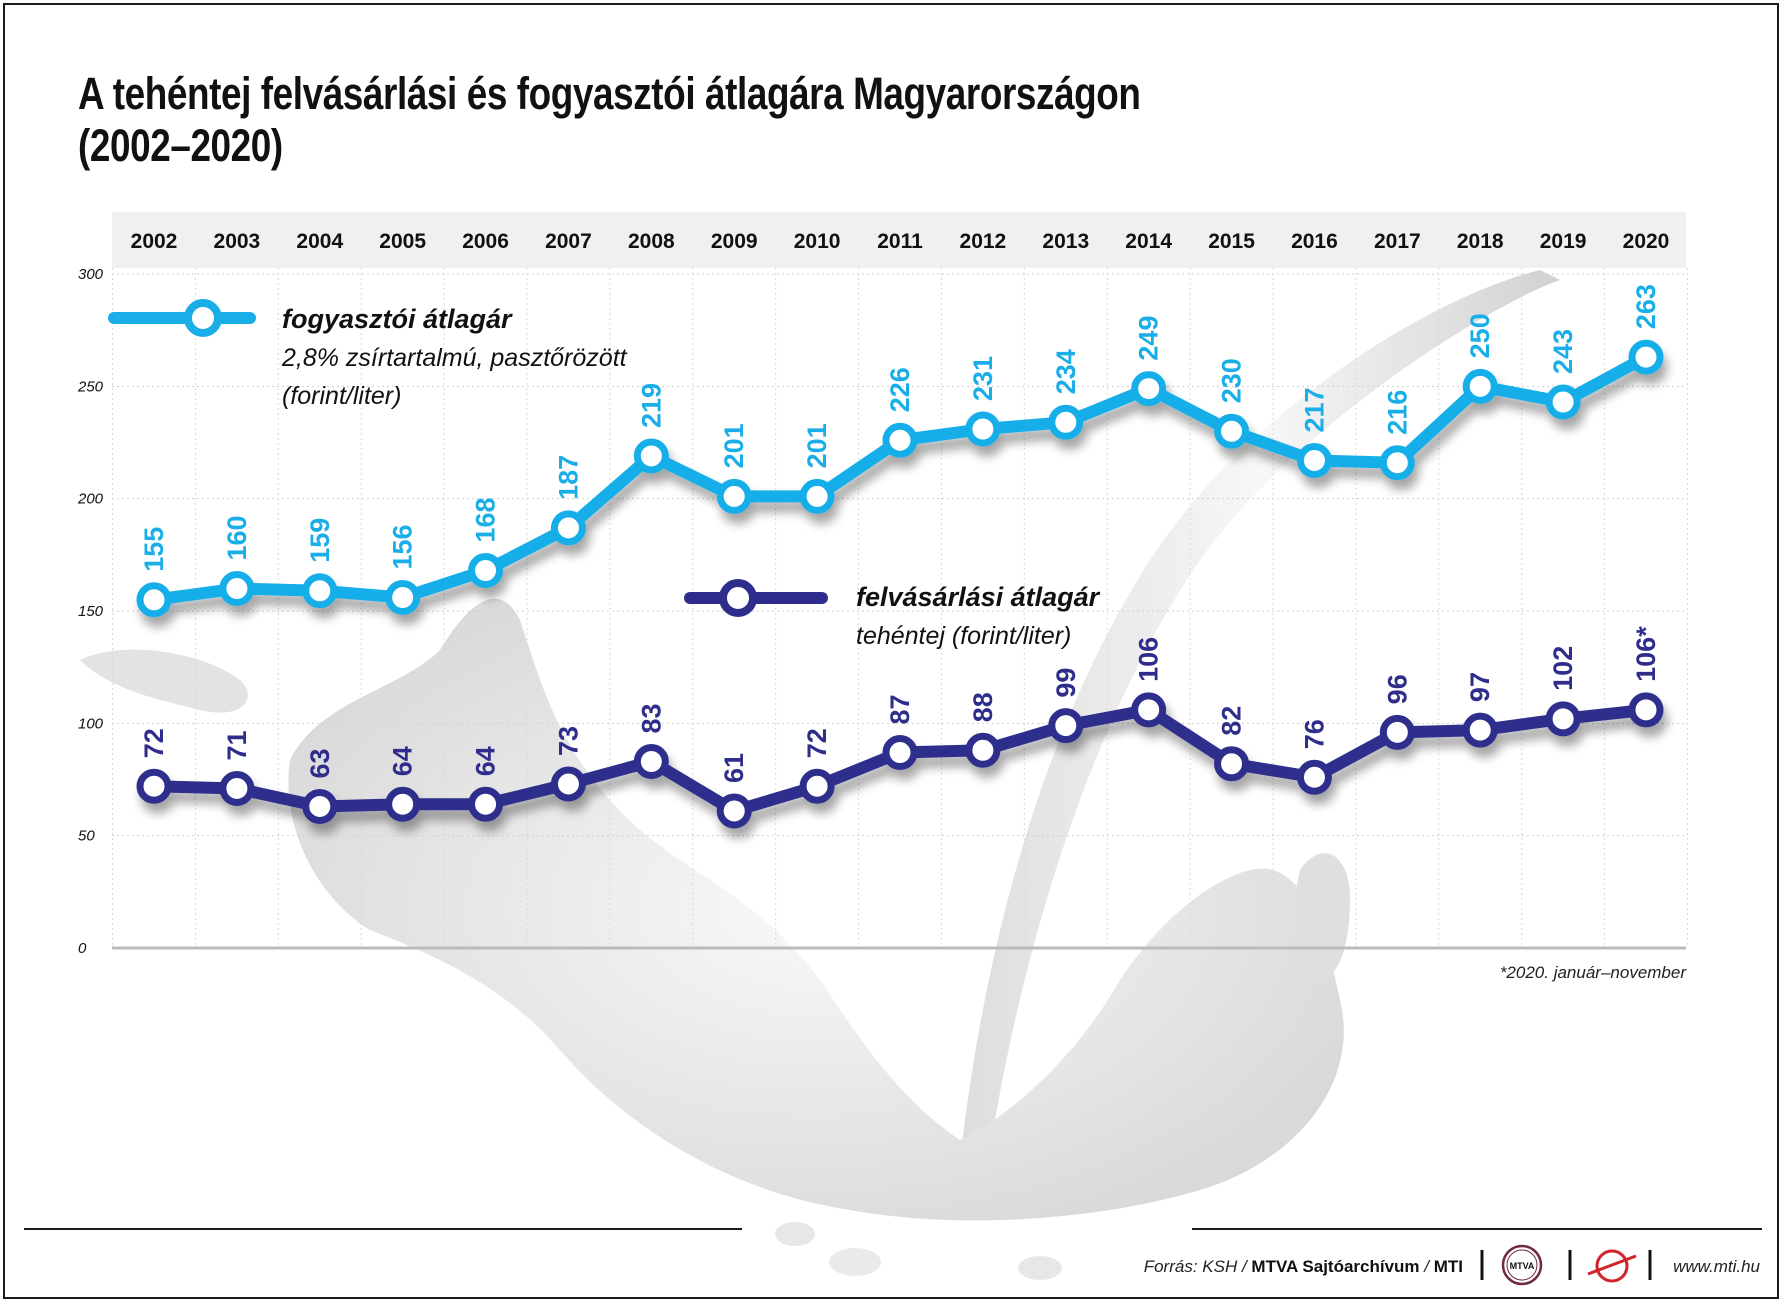  I want to click on y-tick-label: 200, so click(90, 499).